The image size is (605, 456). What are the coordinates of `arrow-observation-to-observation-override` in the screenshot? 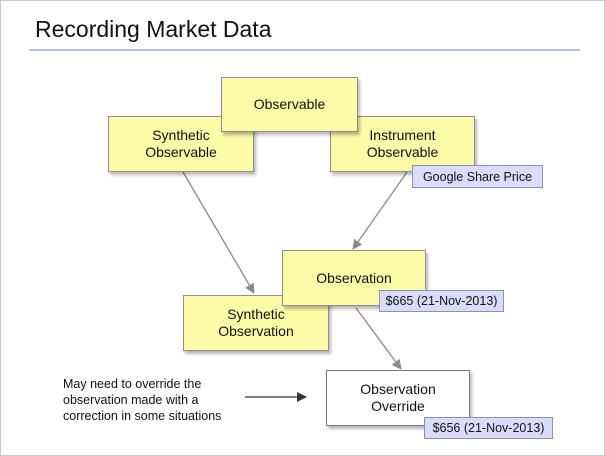 It's located at (378, 338).